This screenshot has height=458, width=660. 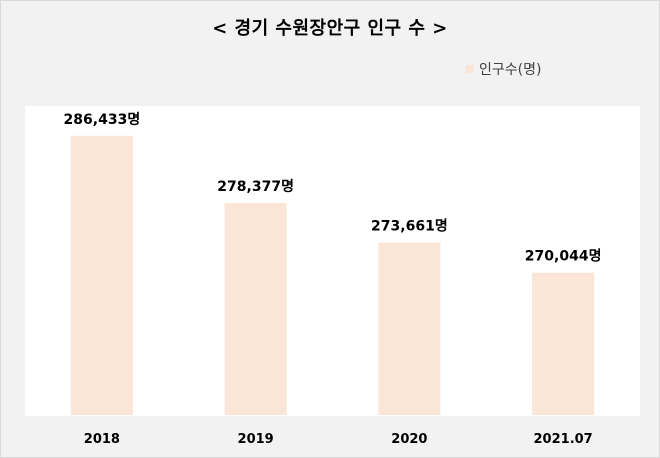 I want to click on chart-title: < 경기 수원장안구 인구 수 >, so click(x=330, y=28).